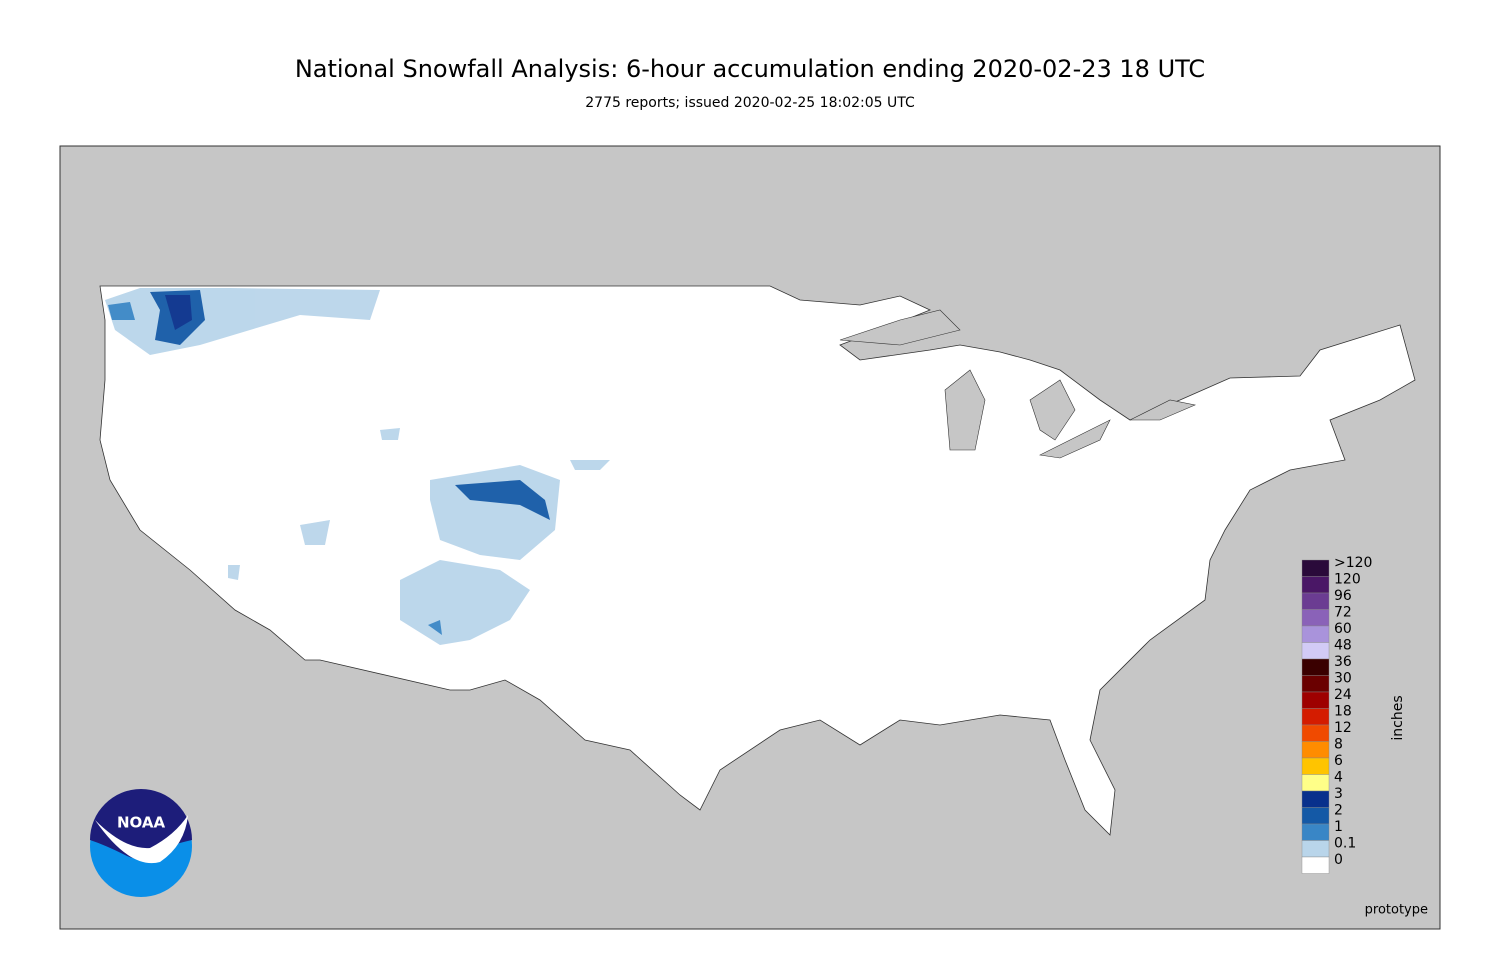  Describe the element at coordinates (1338, 811) in the screenshot. I see `legend-label: 2` at that location.